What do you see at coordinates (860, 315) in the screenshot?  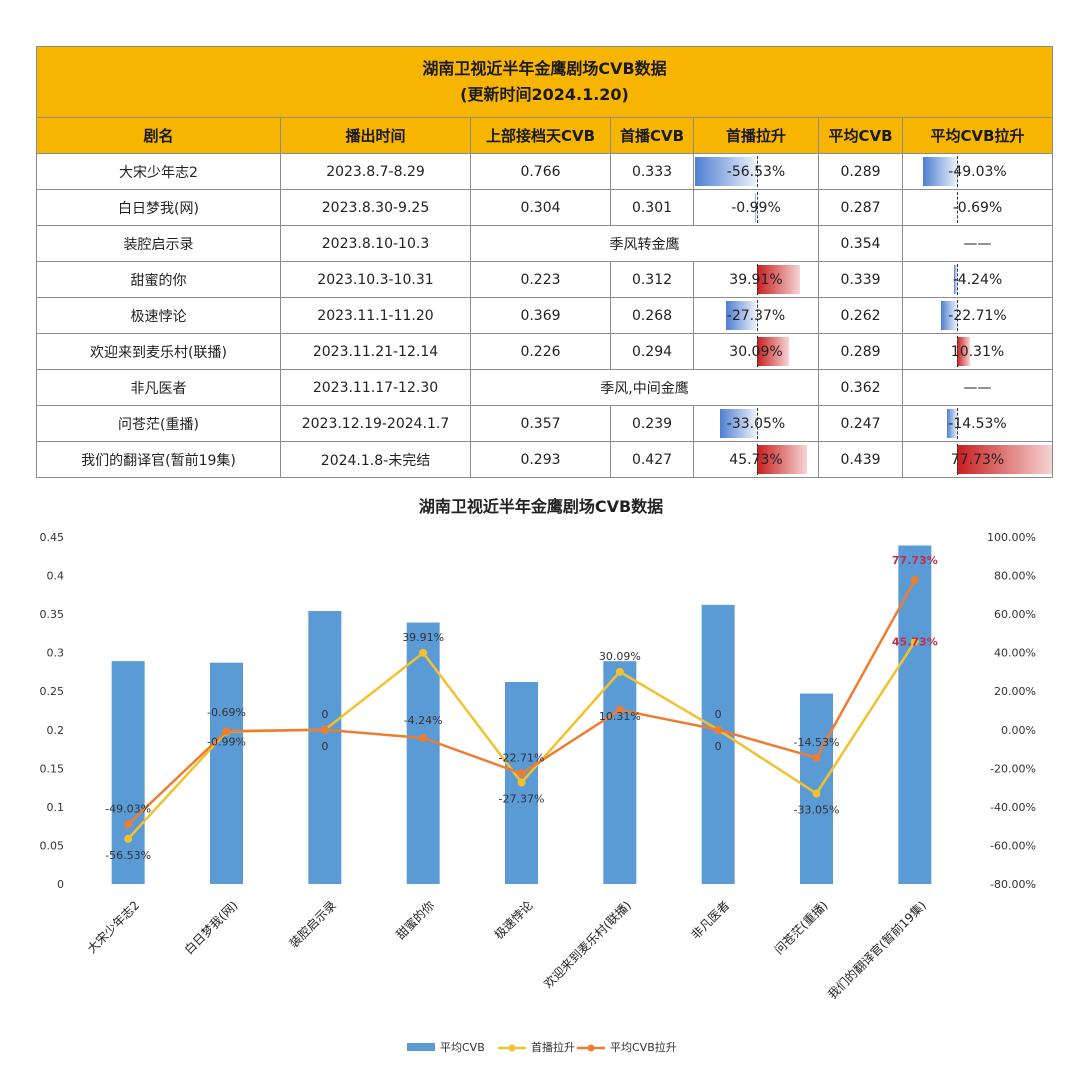 I see `cell-avg-cvb: 0.262` at bounding box center [860, 315].